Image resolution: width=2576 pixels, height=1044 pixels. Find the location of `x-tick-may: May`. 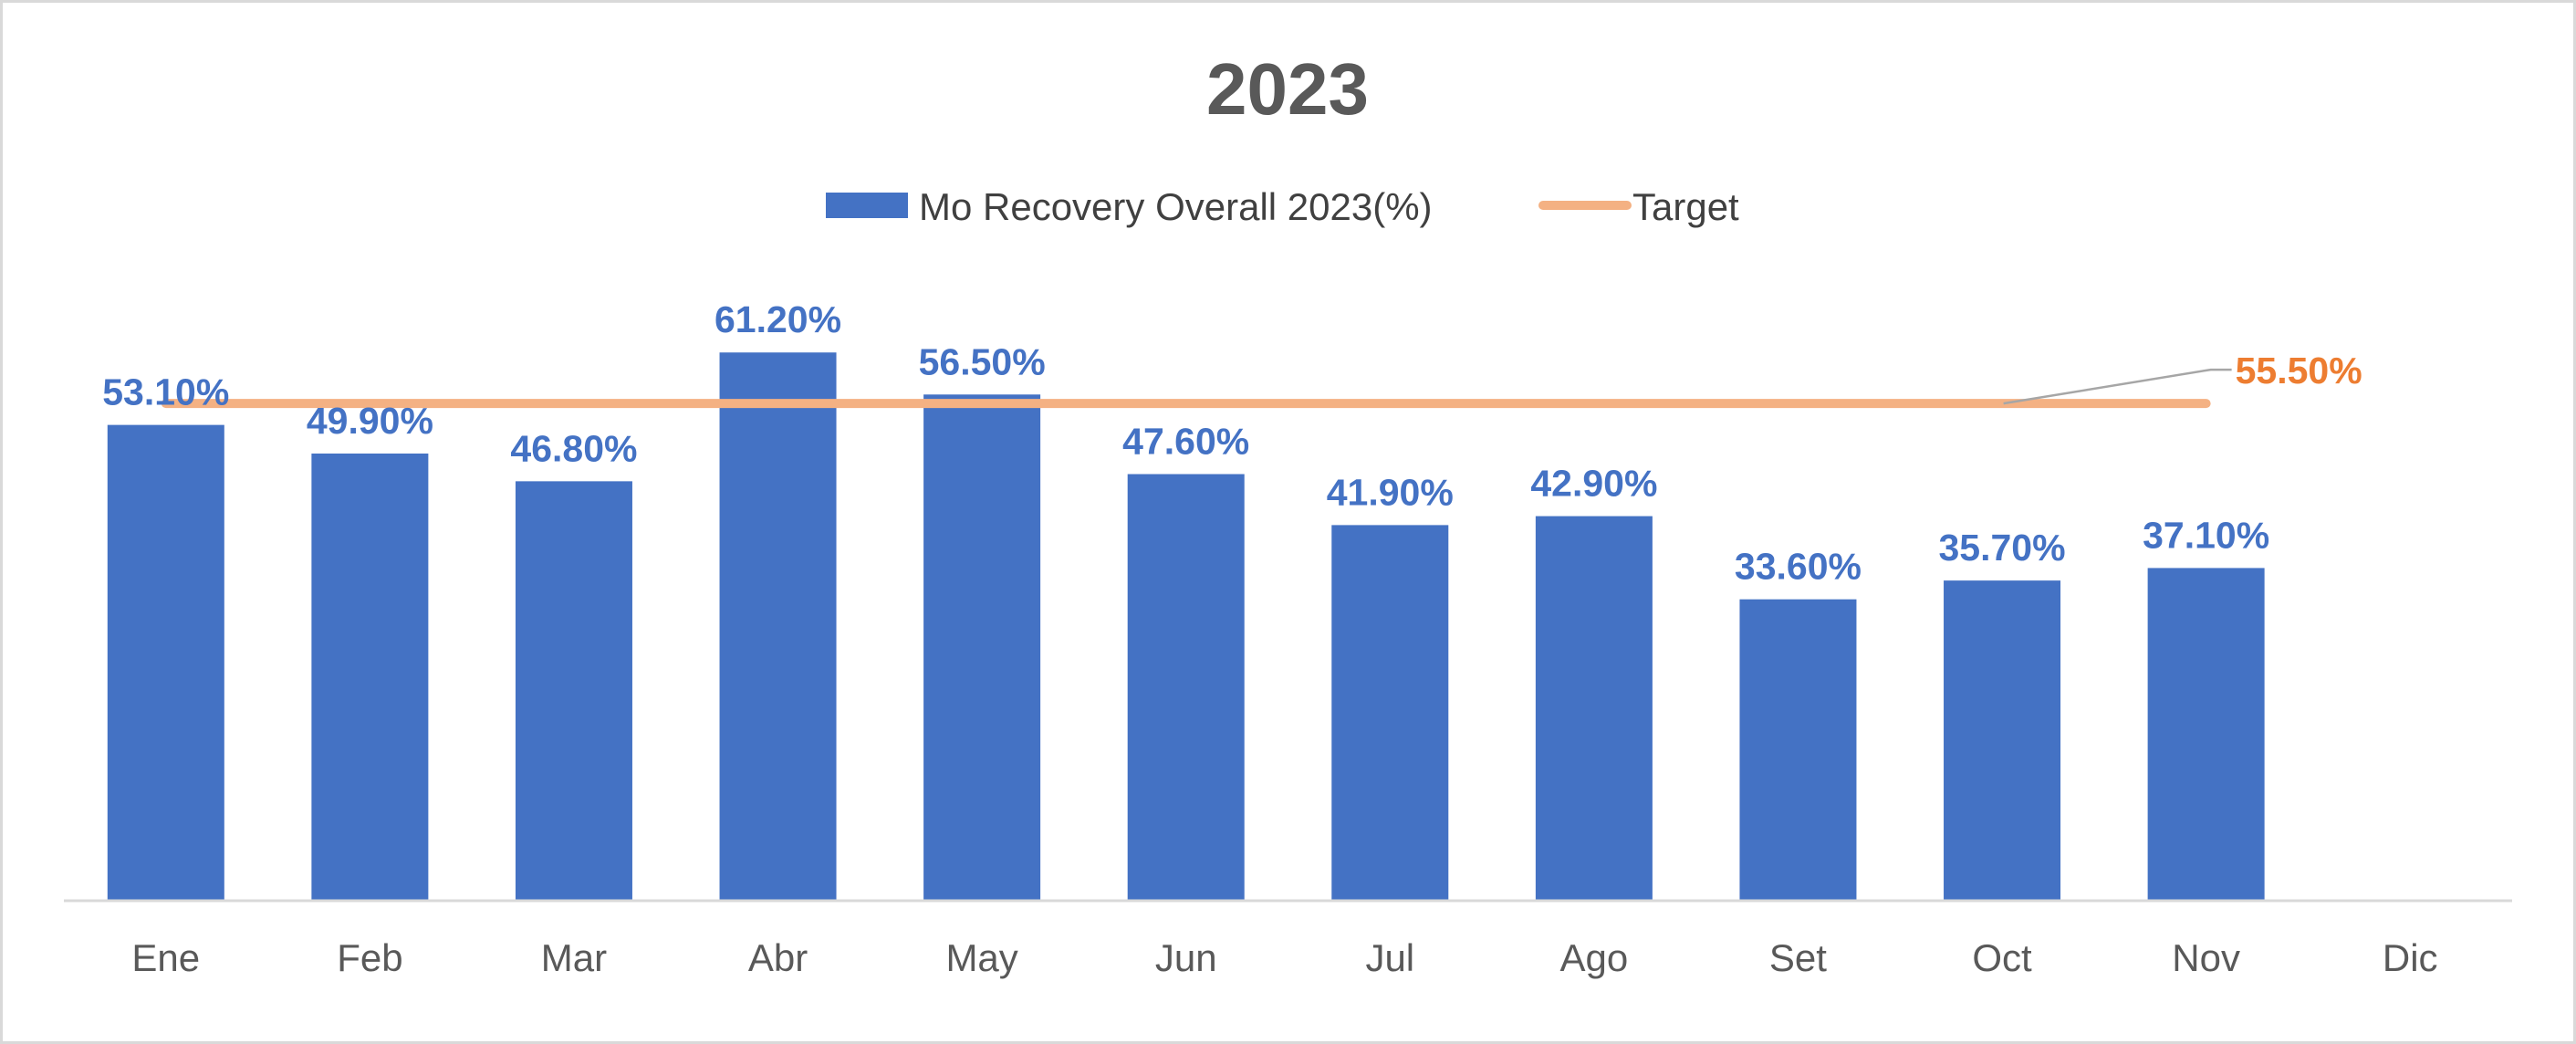

x-tick-may: May is located at coordinates (981, 957).